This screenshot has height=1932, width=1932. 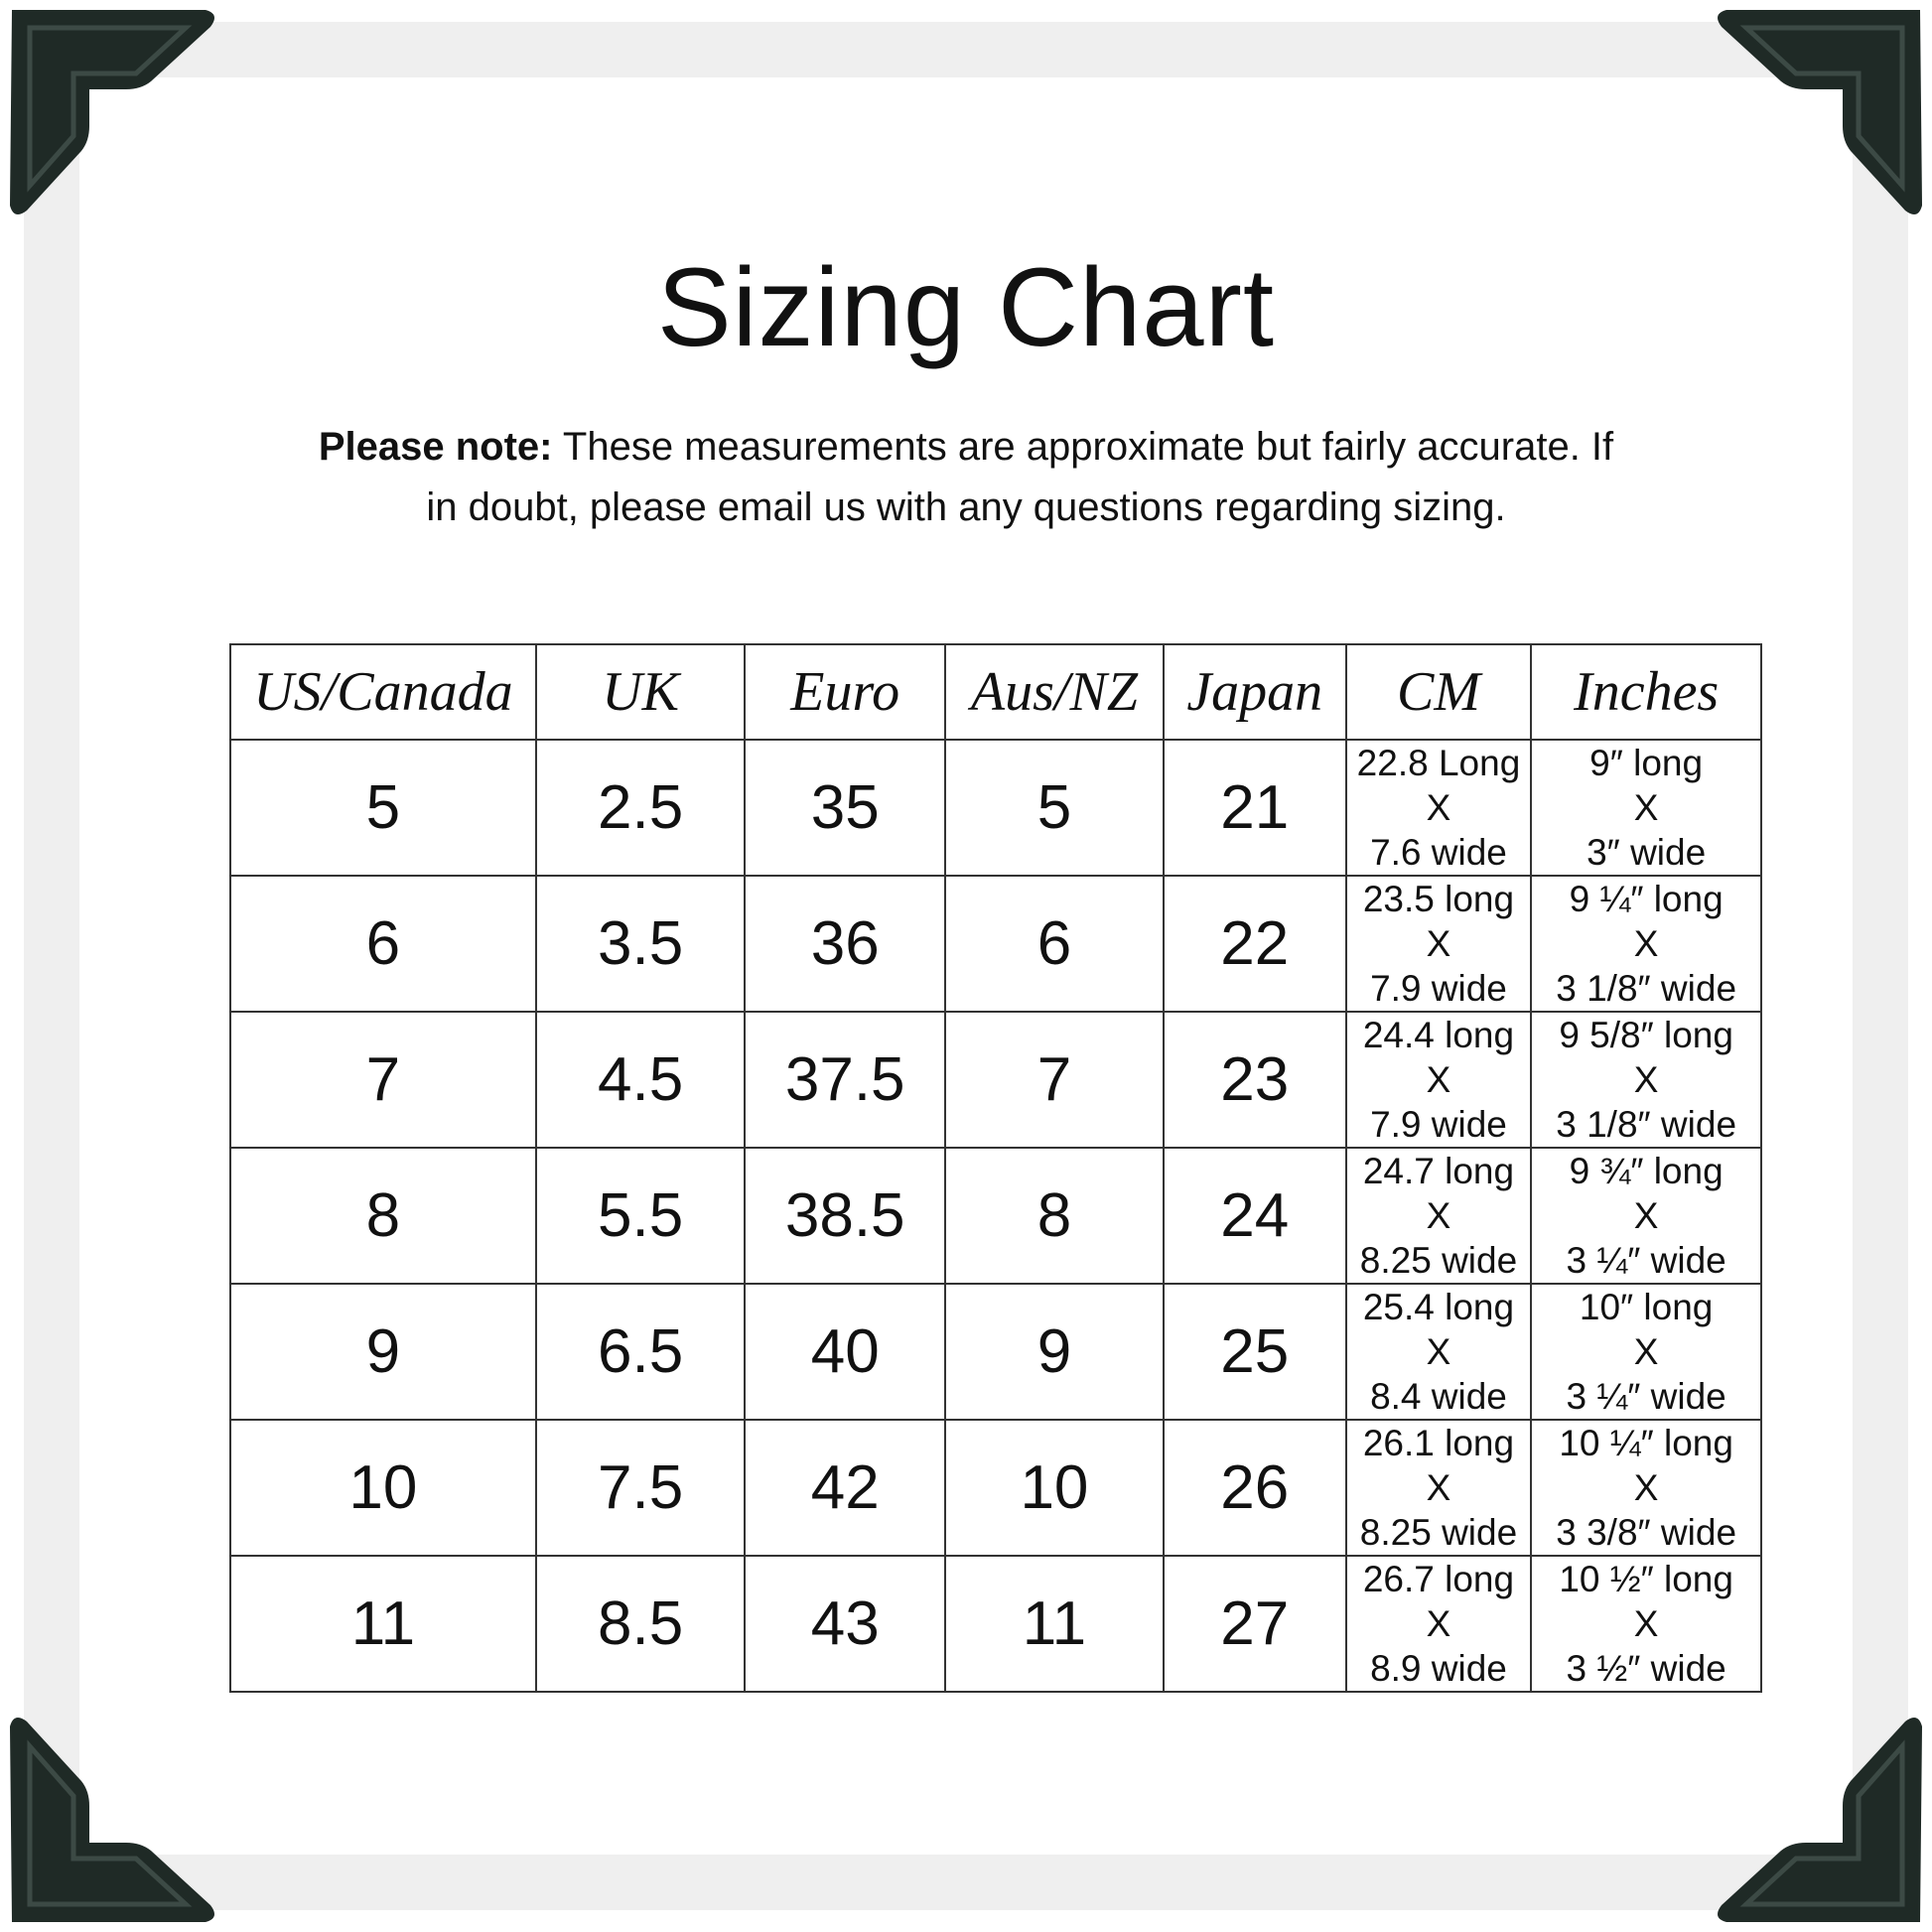 I want to click on cell-euro: 43, so click(x=845, y=1624).